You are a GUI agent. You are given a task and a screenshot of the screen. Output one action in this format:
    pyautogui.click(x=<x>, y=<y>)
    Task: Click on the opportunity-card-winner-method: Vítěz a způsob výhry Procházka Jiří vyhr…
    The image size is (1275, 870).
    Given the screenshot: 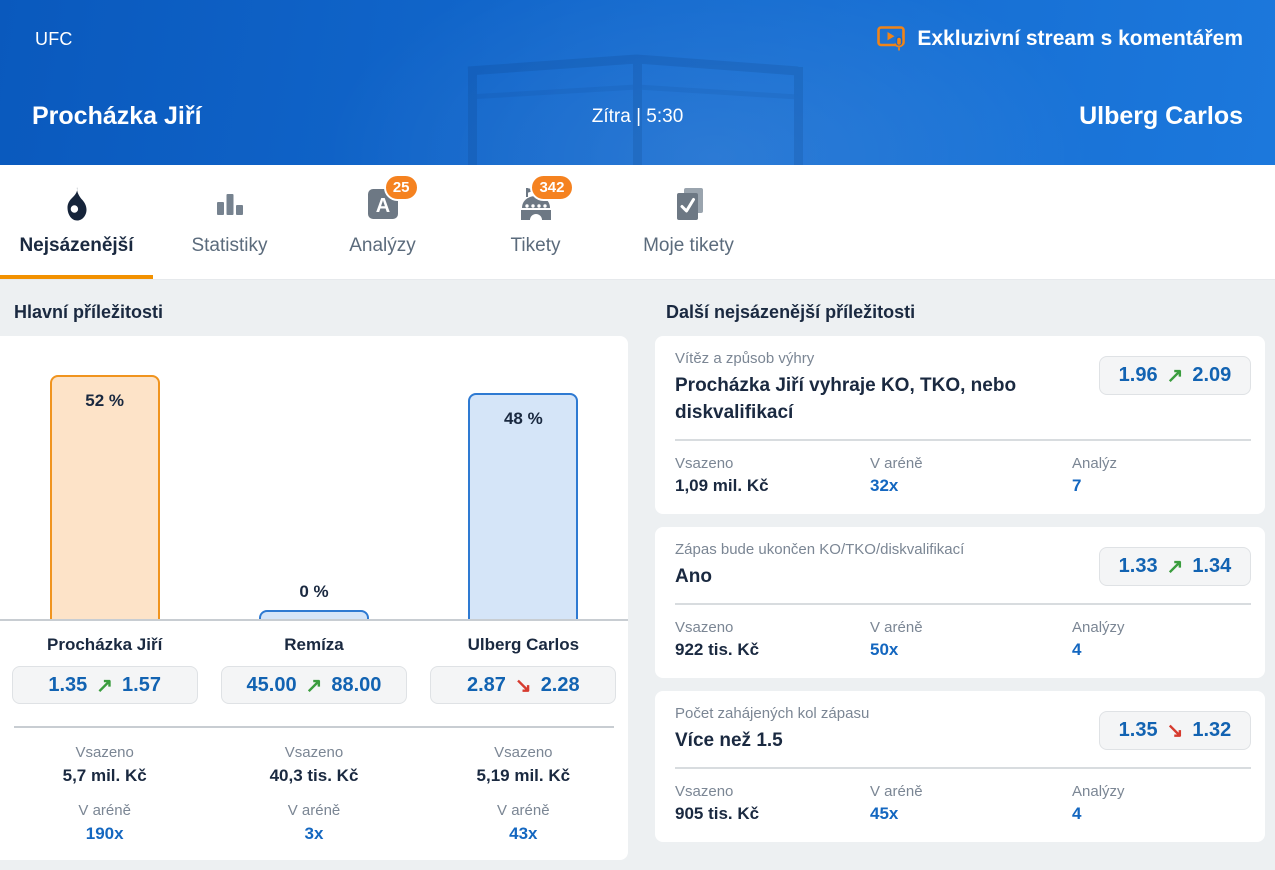 What is the action you would take?
    pyautogui.click(x=960, y=425)
    